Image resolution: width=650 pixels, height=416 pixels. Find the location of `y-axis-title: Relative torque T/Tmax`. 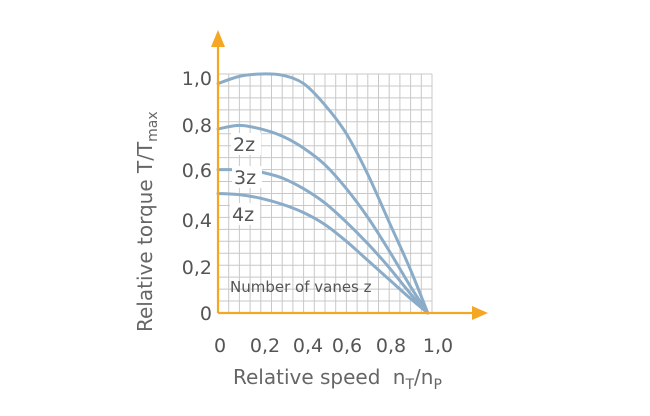

y-axis-title: Relative torque T/Tmax is located at coordinates (147, 221).